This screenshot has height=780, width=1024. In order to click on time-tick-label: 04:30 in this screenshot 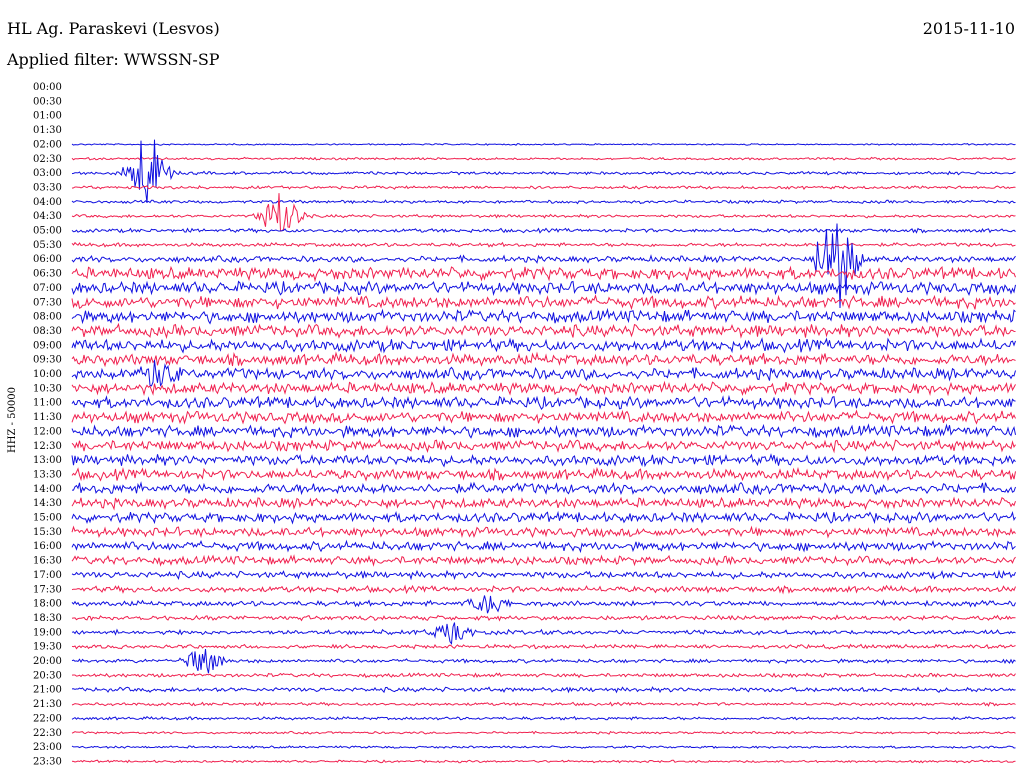, I will do `click(47, 216)`.